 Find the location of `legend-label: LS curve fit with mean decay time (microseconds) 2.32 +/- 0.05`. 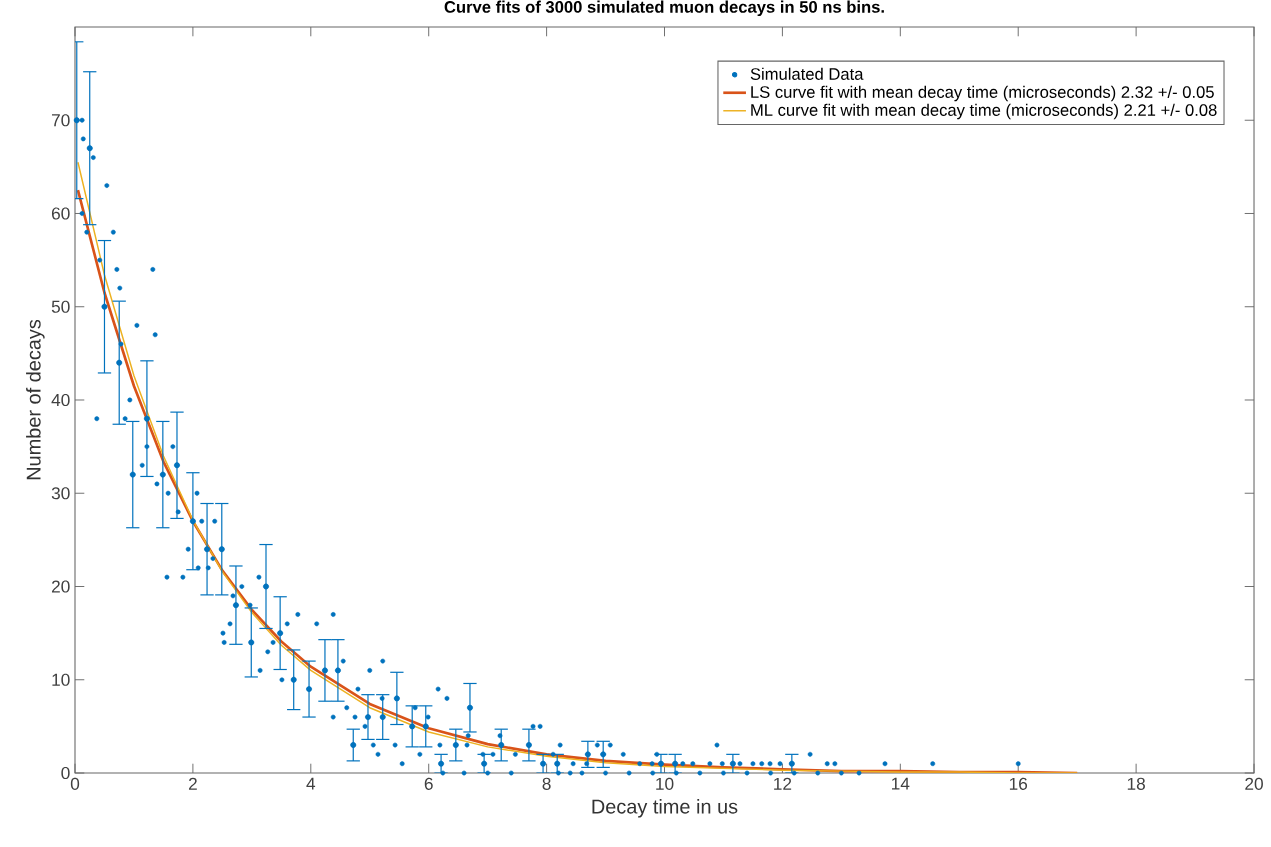

legend-label: LS curve fit with mean decay time (microseconds) 2.32 +/- 0.05 is located at coordinates (982, 93).